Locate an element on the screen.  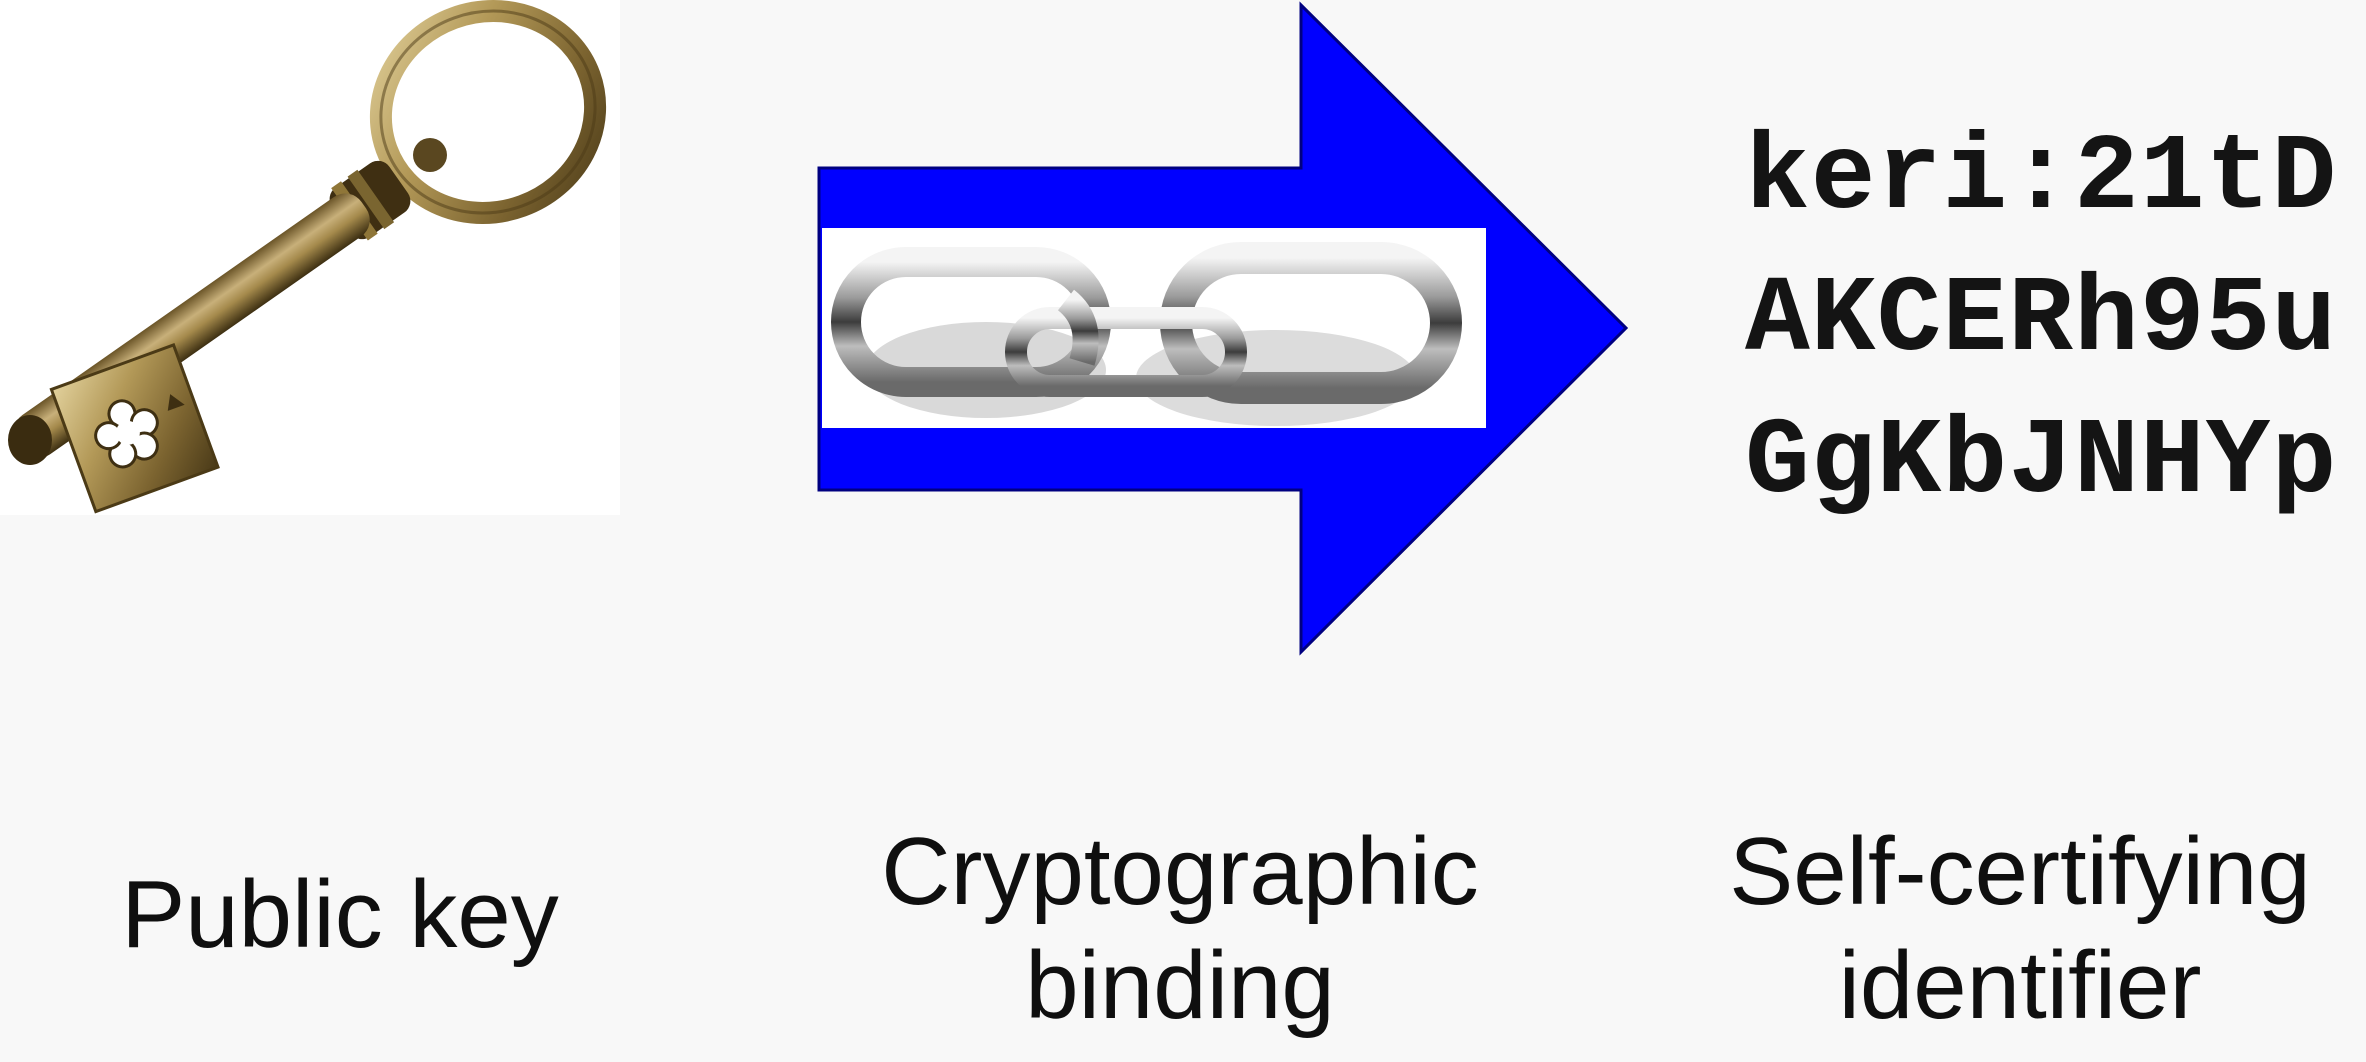
caption-cryptographic-binding: Cryptographic binding is located at coordinates (1180, 928).